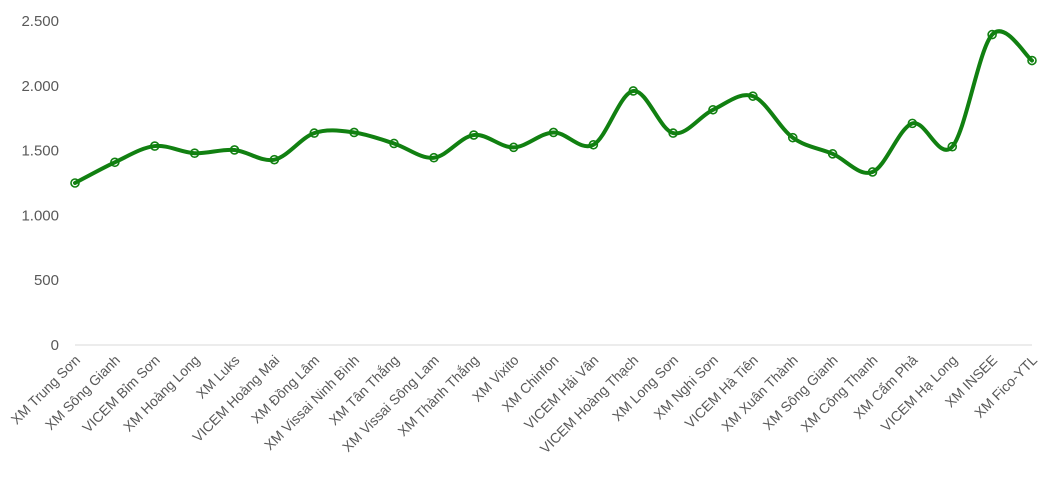  I want to click on y-tick-label: 2.500, so click(40, 21).